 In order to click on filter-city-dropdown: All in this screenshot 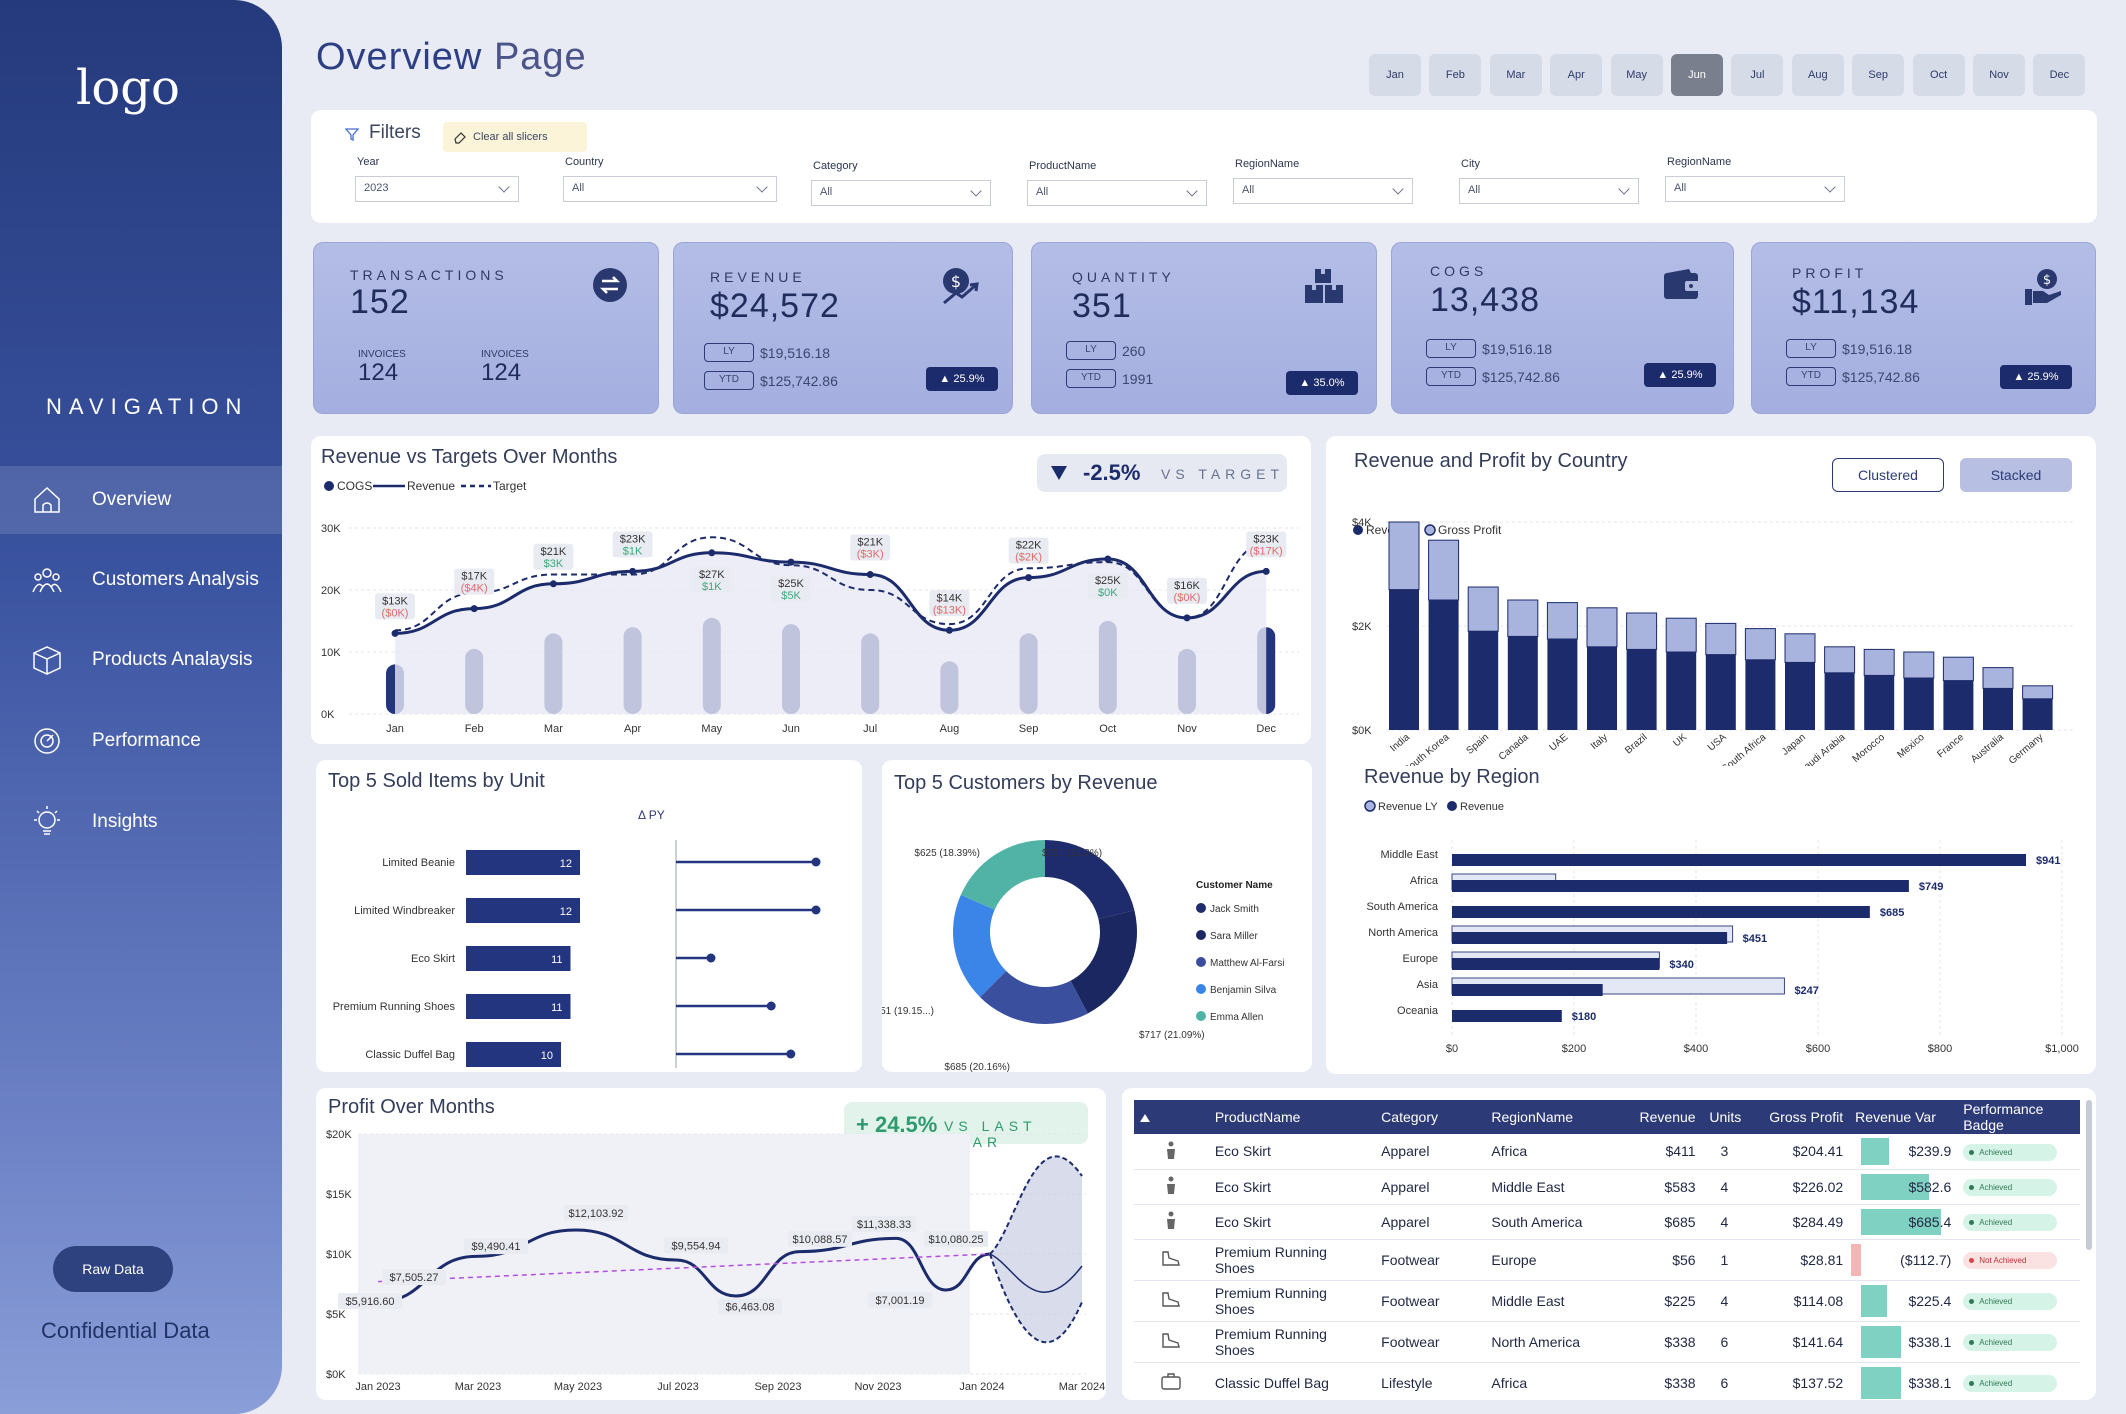, I will do `click(1549, 191)`.